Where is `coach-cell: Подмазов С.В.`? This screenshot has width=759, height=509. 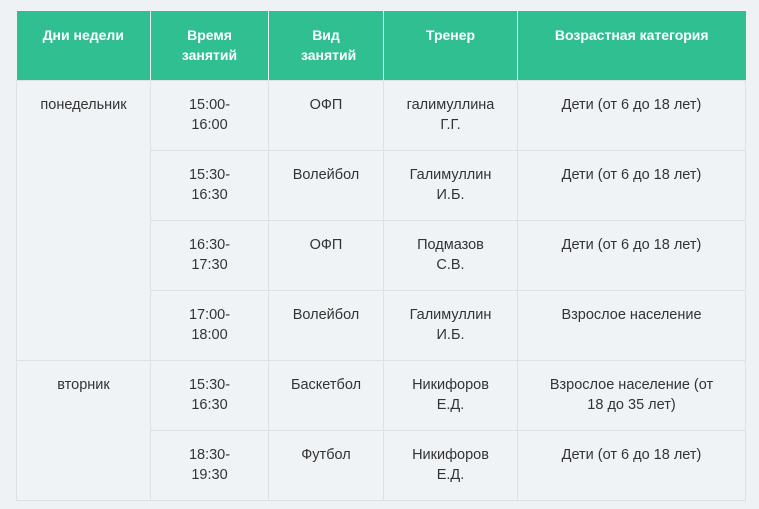 coach-cell: Подмазов С.В. is located at coordinates (450, 255).